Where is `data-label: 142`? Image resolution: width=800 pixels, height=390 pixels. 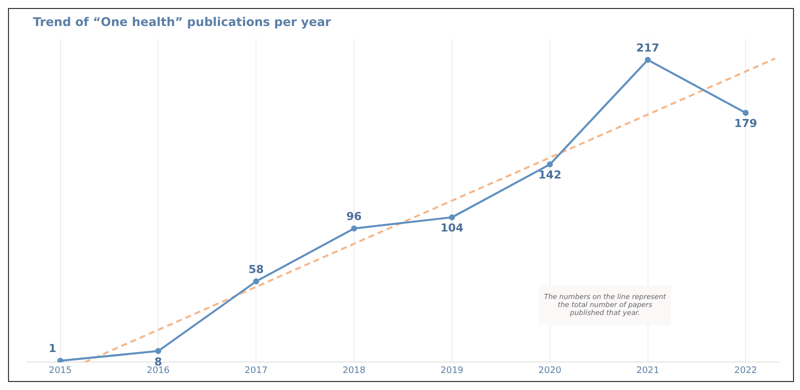 data-label: 142 is located at coordinates (550, 175).